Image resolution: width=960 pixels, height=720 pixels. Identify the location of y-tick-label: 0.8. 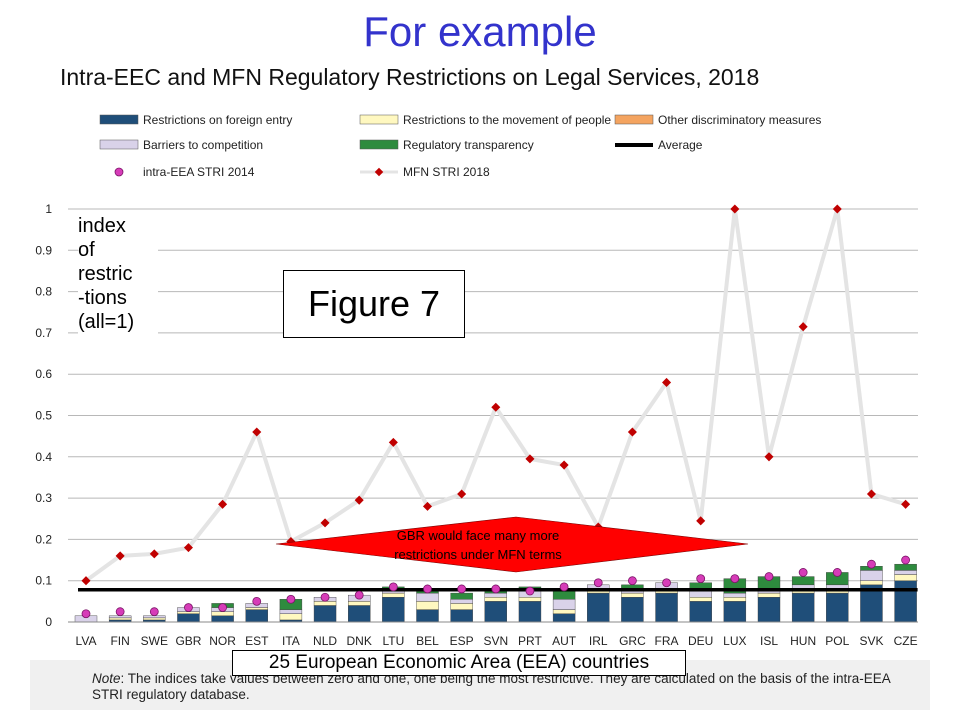
(43, 292).